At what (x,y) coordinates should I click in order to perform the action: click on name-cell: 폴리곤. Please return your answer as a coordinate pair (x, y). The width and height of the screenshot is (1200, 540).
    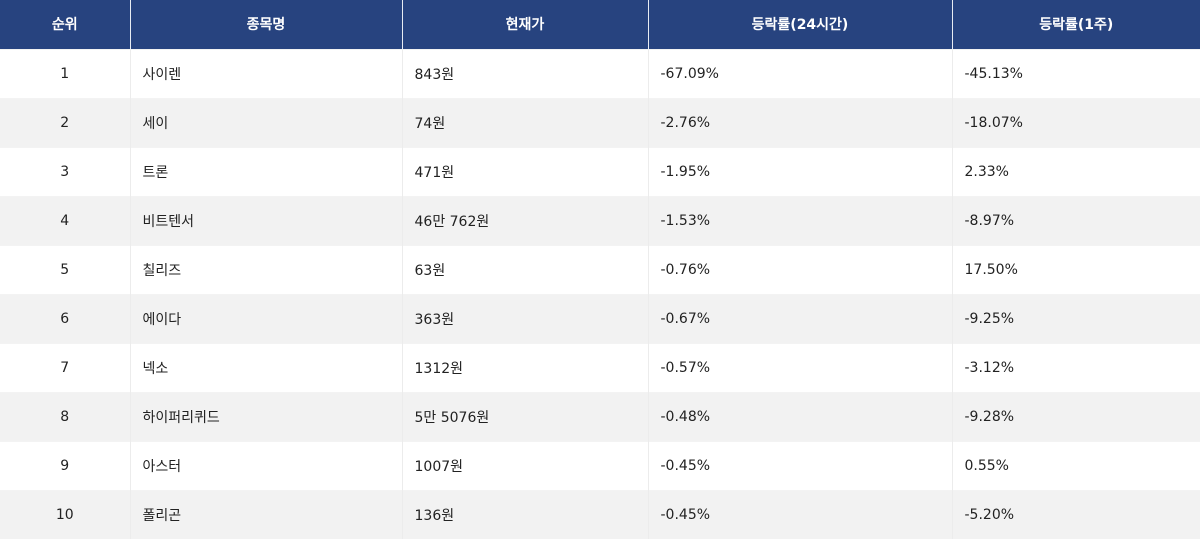
    Looking at the image, I should click on (265, 514).